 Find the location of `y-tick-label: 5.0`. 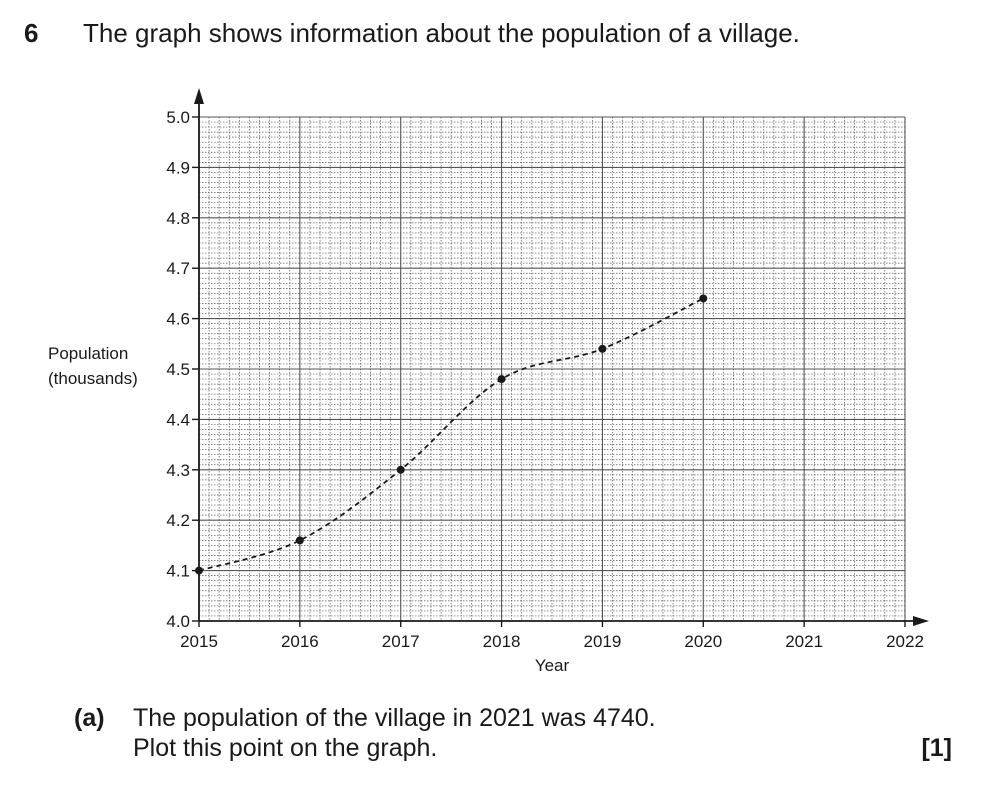

y-tick-label: 5.0 is located at coordinates (178, 117).